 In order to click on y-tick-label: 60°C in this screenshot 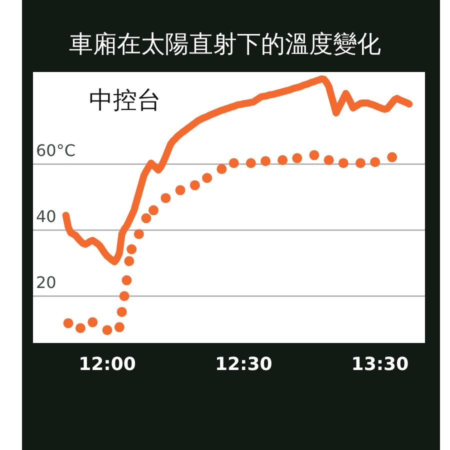, I will do `click(56, 150)`.